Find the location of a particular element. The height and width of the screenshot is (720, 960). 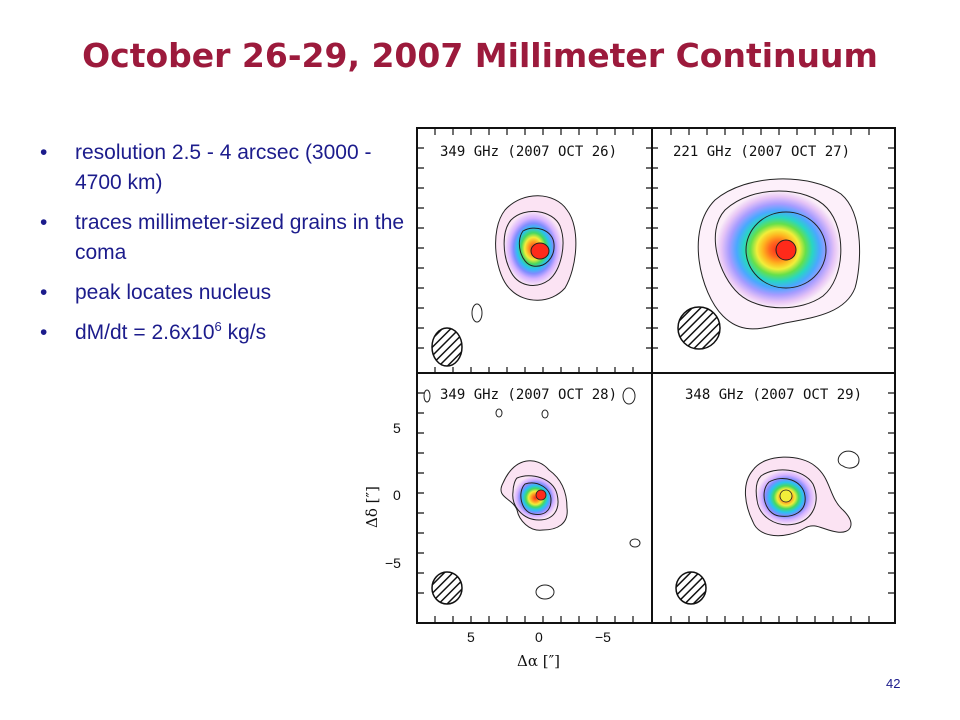

y-tick-label: 0 is located at coordinates (397, 495).